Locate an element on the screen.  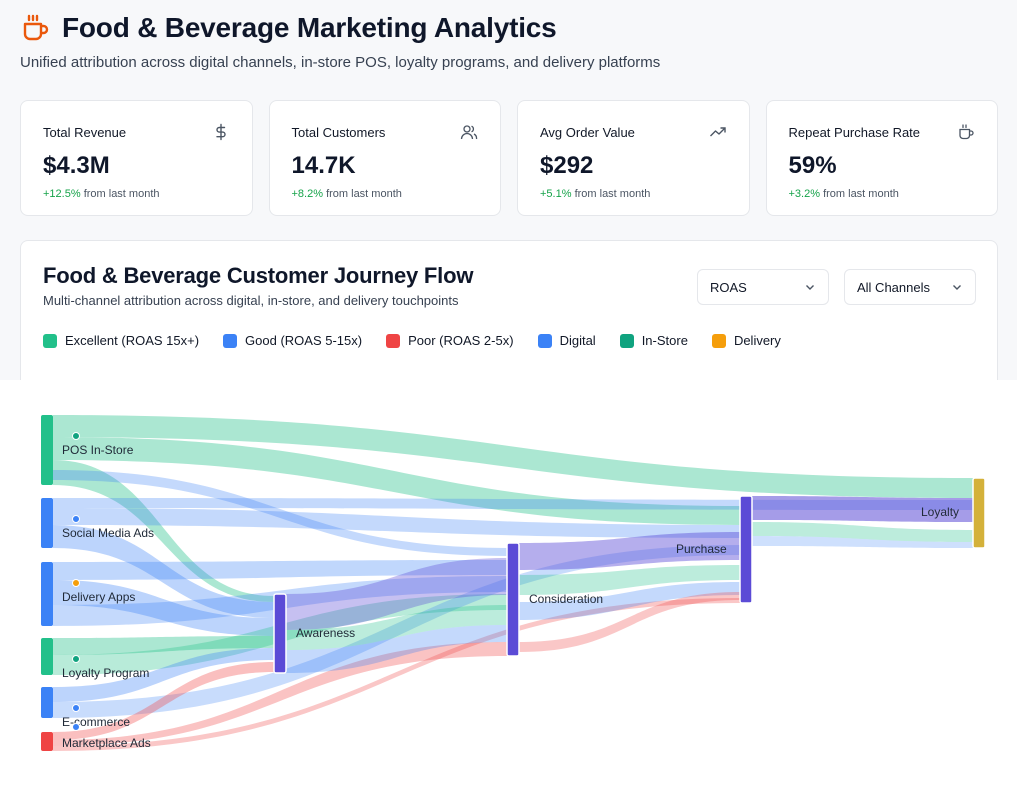
metric-select-value: ROAS is located at coordinates (728, 287).